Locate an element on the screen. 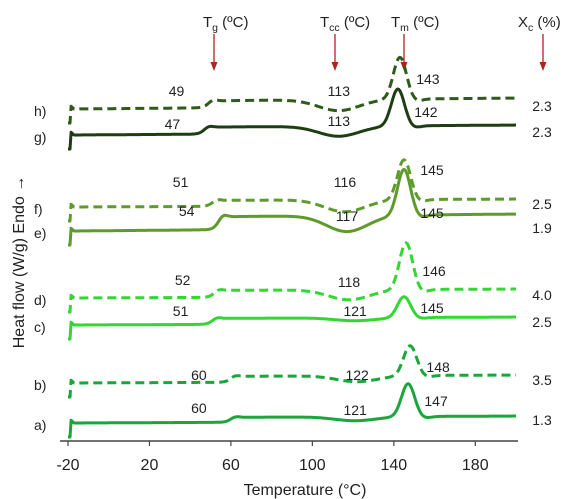 This screenshot has width=571, height=499. series-label-f: f) is located at coordinates (38, 209).